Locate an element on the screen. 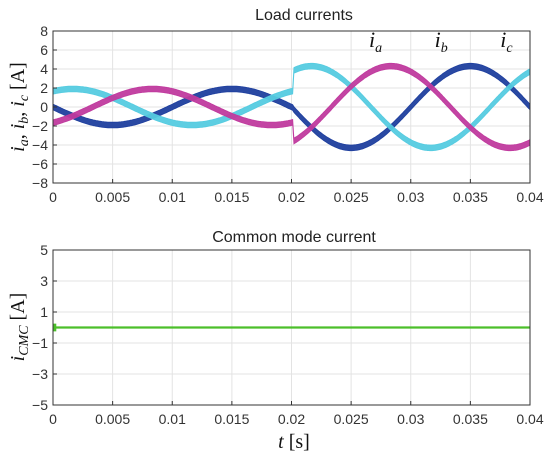  common-mode-current-x-ticks: 0 0.005 0.01 0.015 0.02 0.025 0.03 0.035 0.04 is located at coordinates (296, 414).